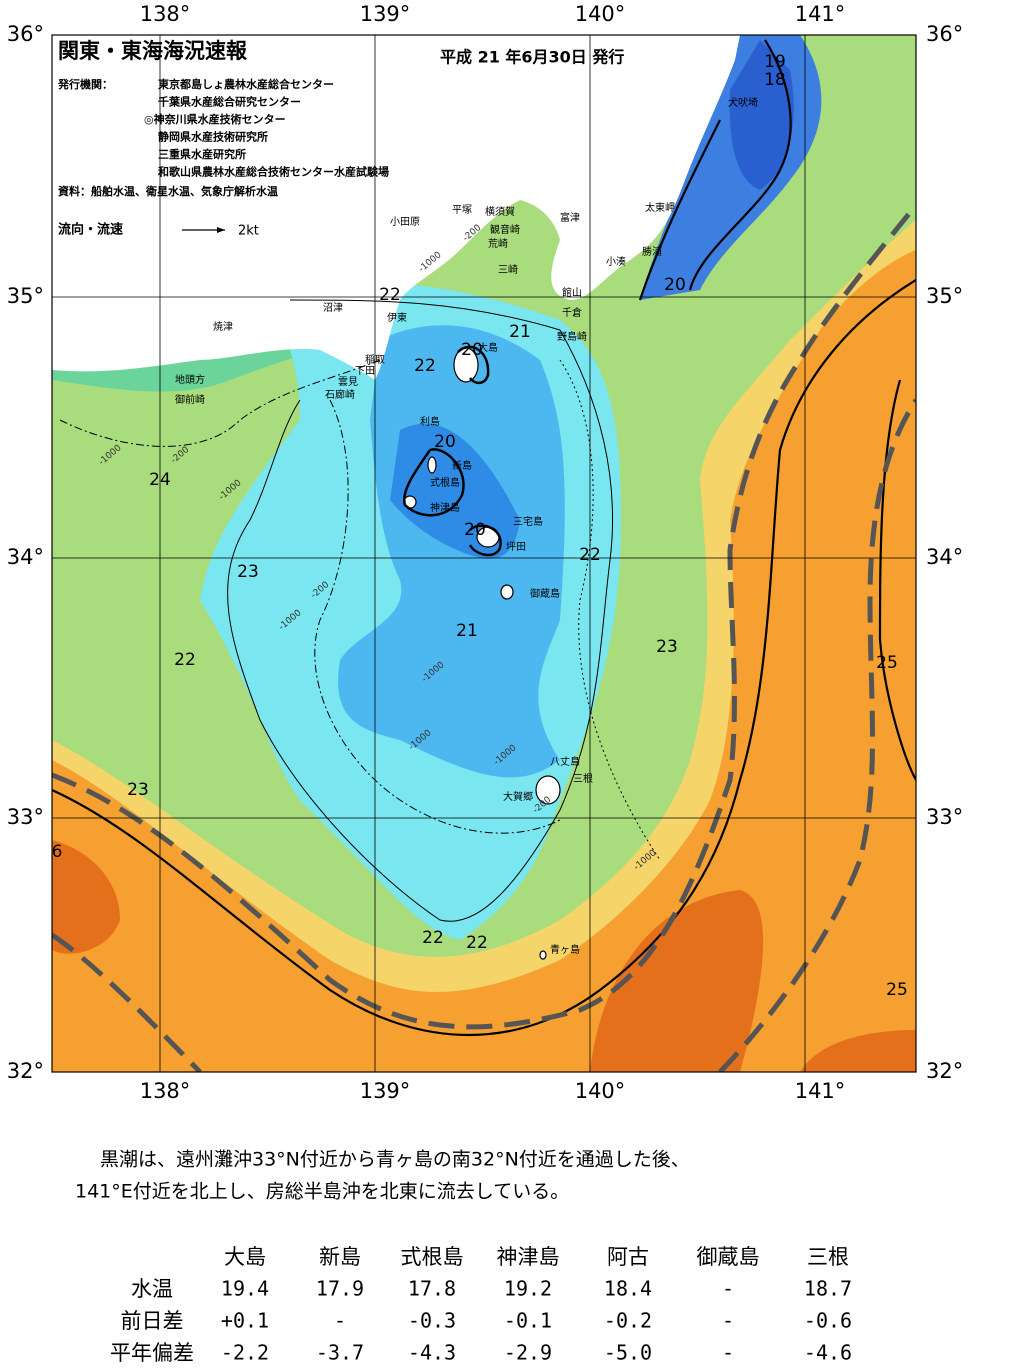 The width and height of the screenshot is (1035, 1371). Describe the element at coordinates (743, 102) in the screenshot. I see `place-name: 犬吠埼` at that location.